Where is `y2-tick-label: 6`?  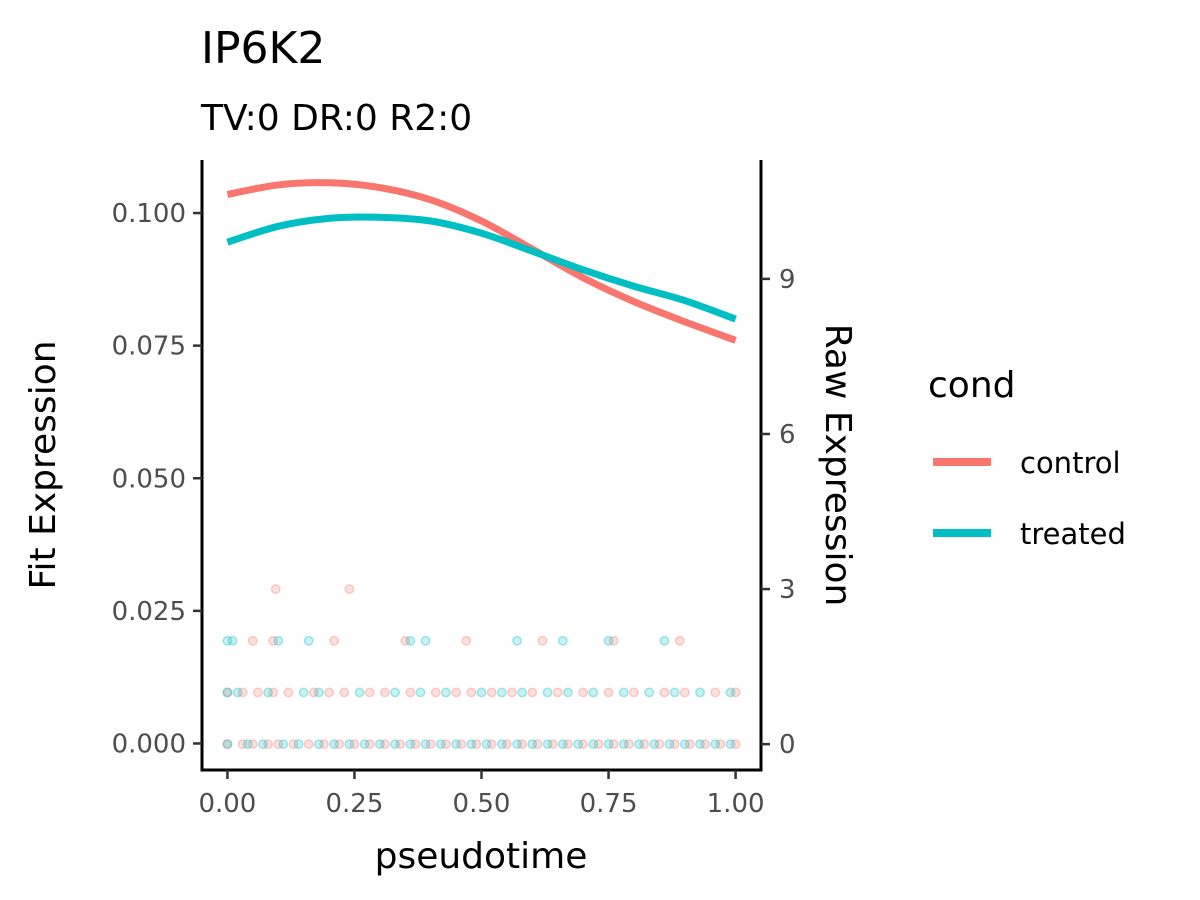 y2-tick-label: 6 is located at coordinates (787, 435).